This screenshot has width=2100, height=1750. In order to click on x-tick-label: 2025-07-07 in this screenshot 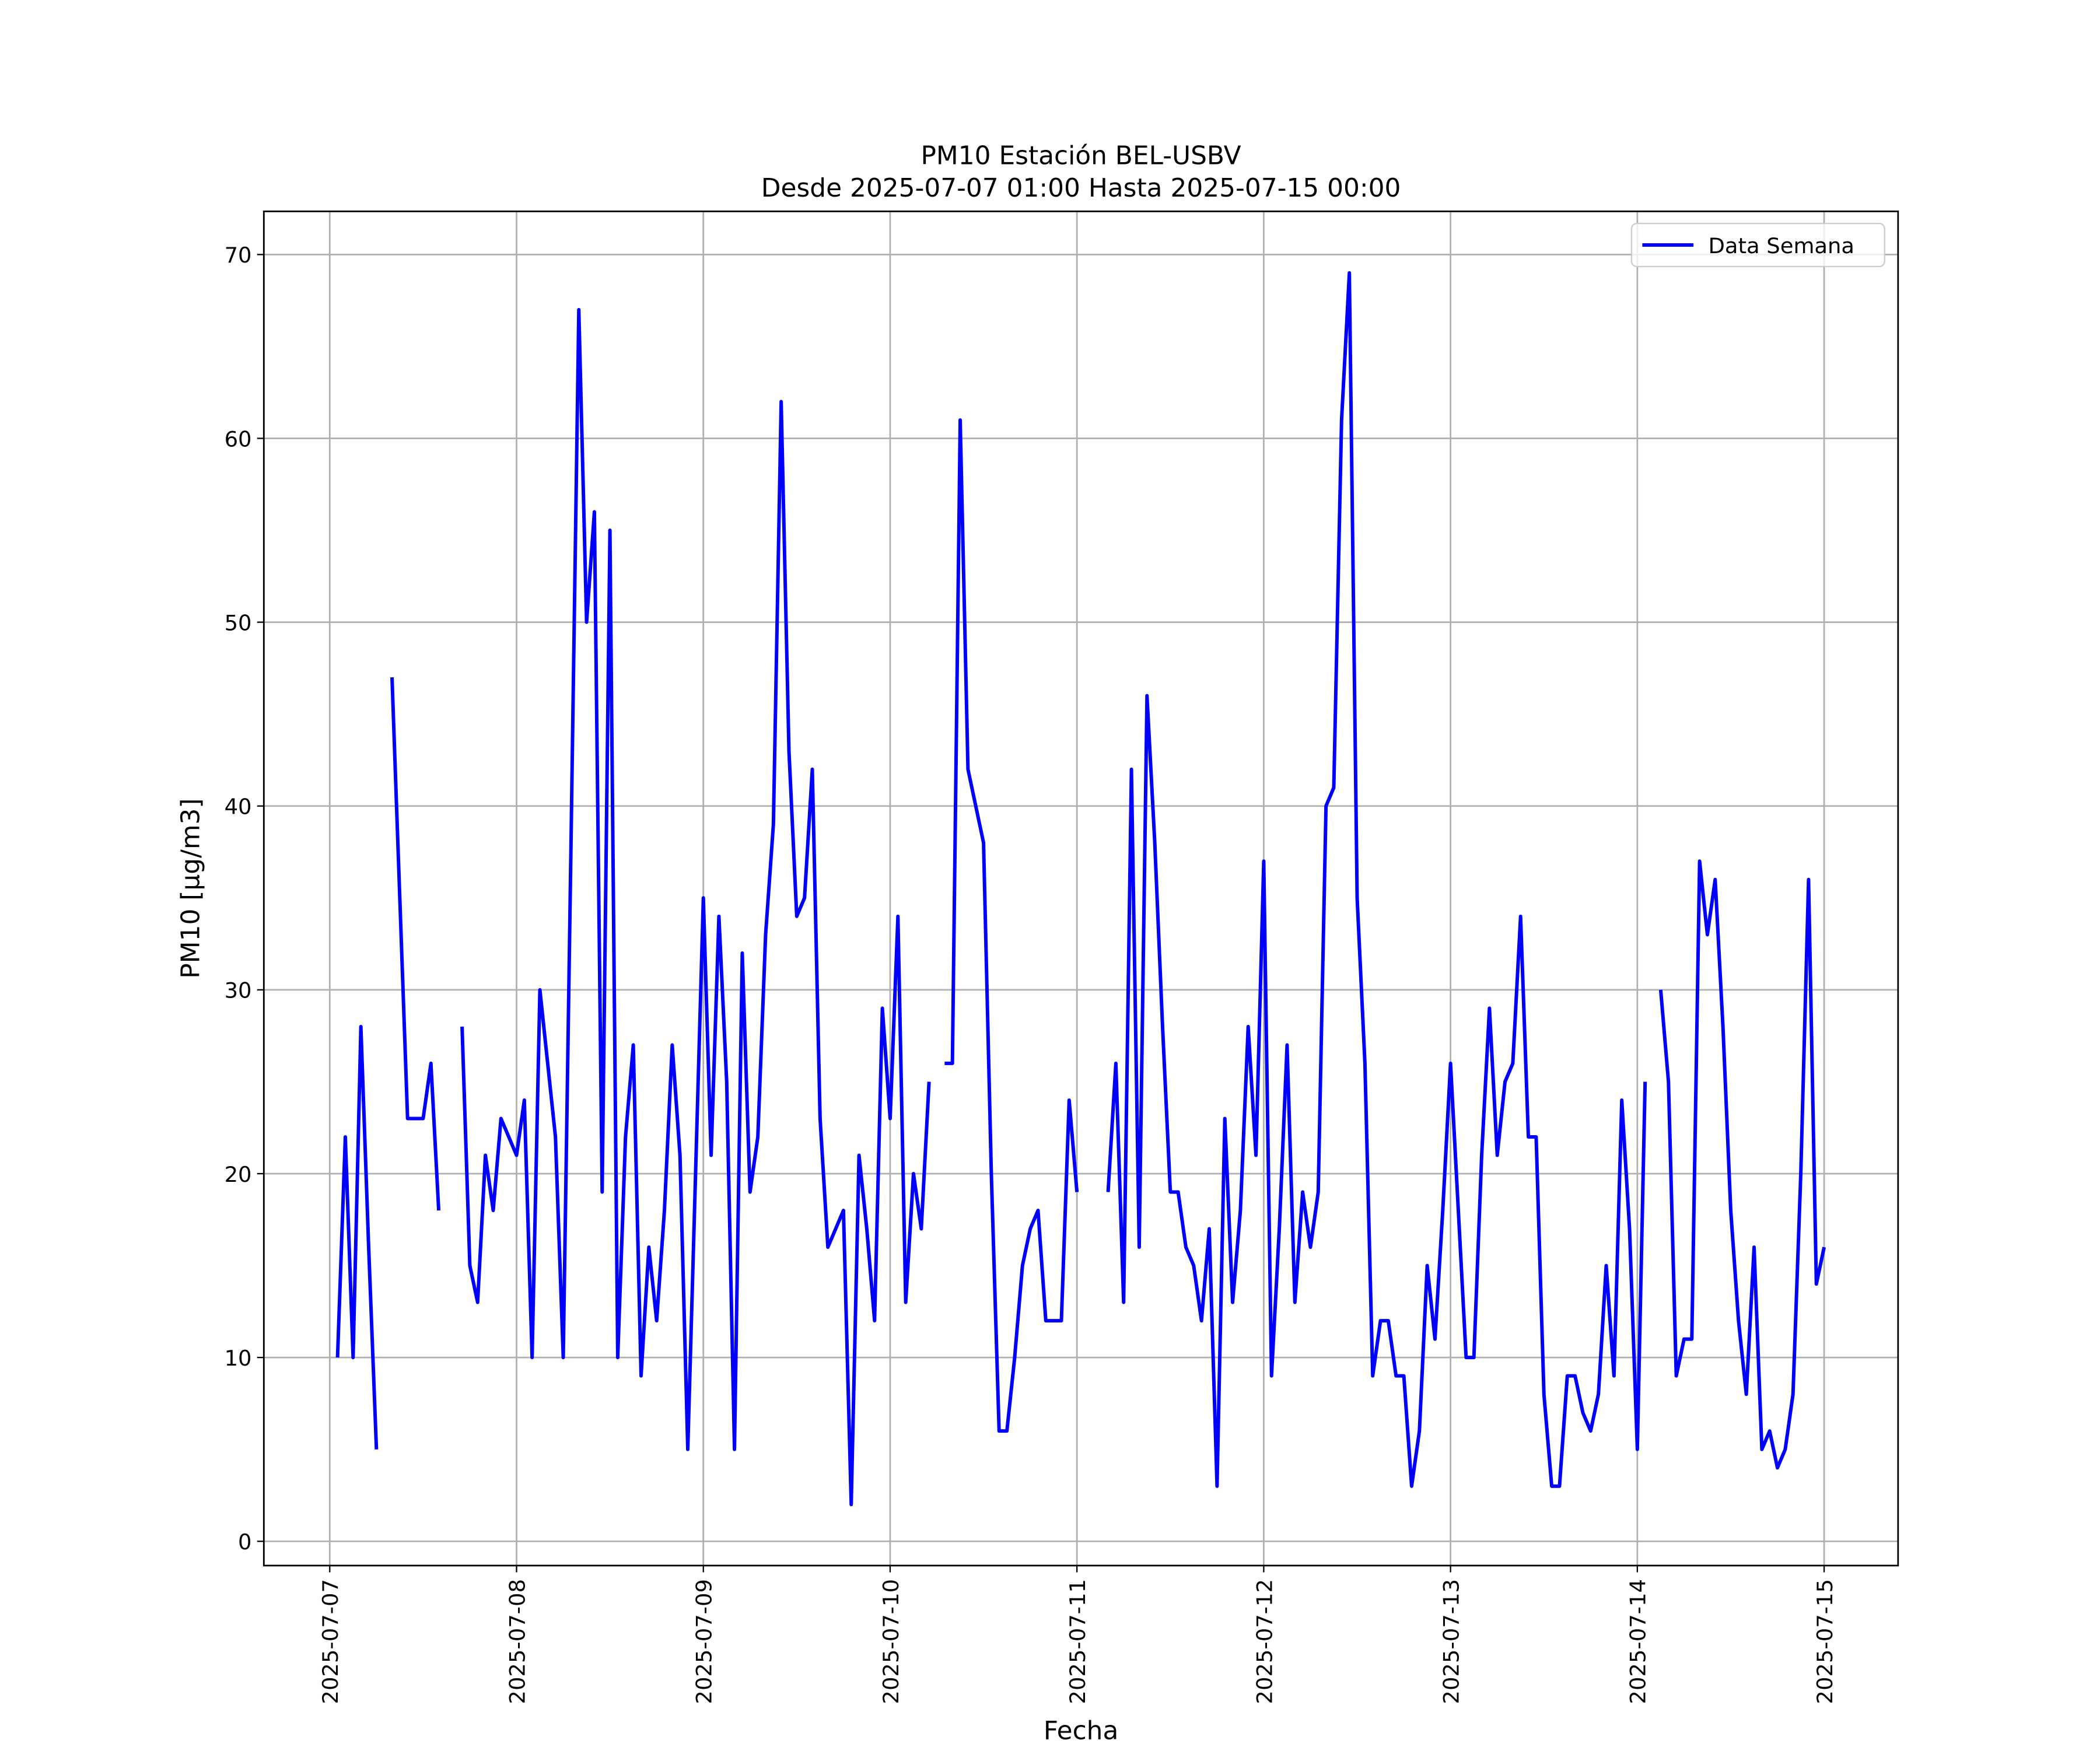, I will do `click(330, 1641)`.